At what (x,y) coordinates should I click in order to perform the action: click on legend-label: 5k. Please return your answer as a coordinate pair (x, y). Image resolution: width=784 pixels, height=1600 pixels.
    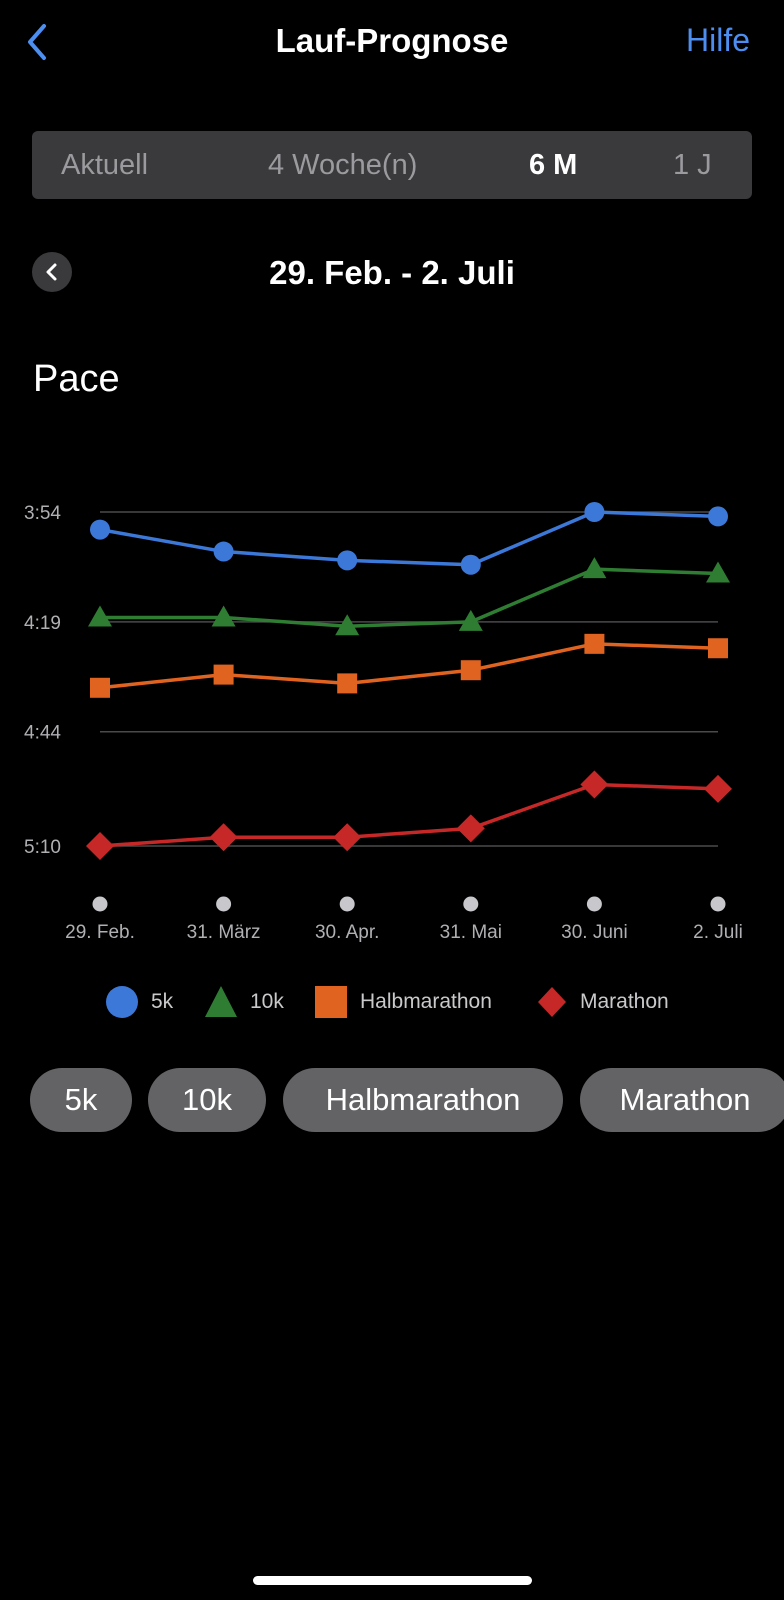
    Looking at the image, I should click on (162, 1001).